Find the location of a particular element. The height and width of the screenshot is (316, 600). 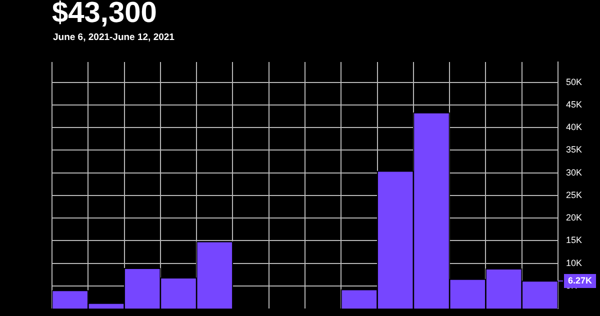

y-tick-label: 40K is located at coordinates (574, 127).